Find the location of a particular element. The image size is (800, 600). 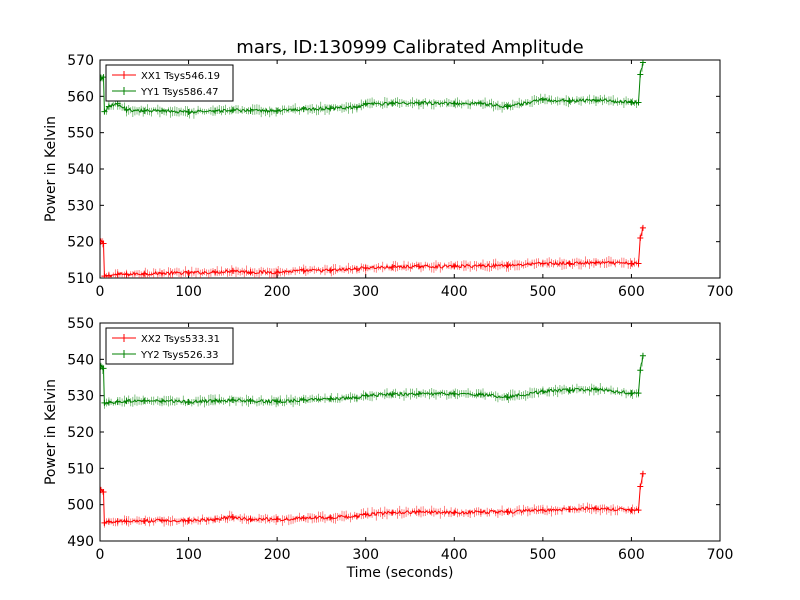

legend: XX1 Tsys546.19 YY1 Tsys586.47 is located at coordinates (169, 83).